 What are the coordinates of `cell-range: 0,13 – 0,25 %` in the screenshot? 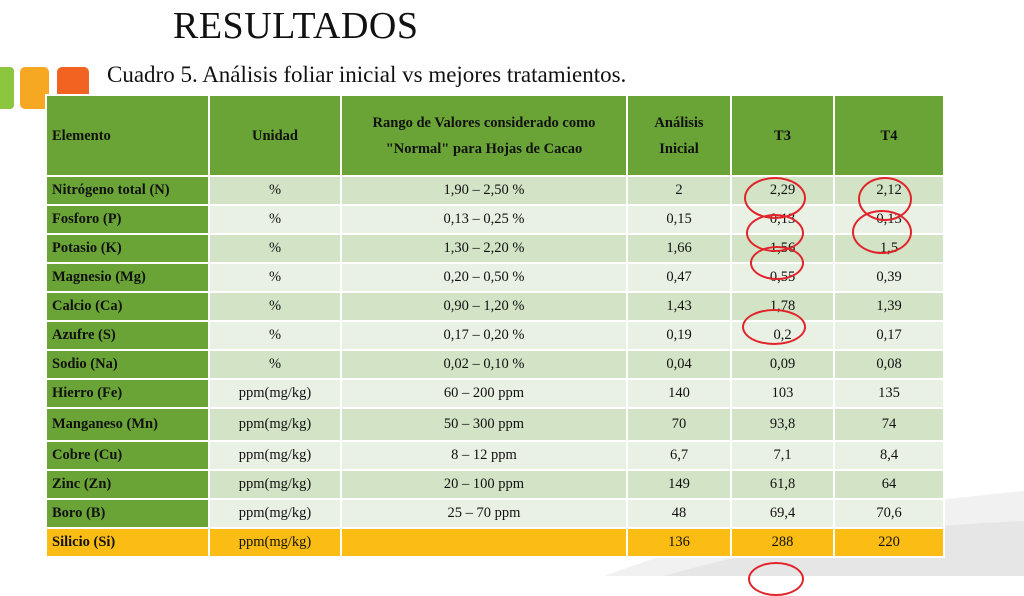 It's located at (484, 219).